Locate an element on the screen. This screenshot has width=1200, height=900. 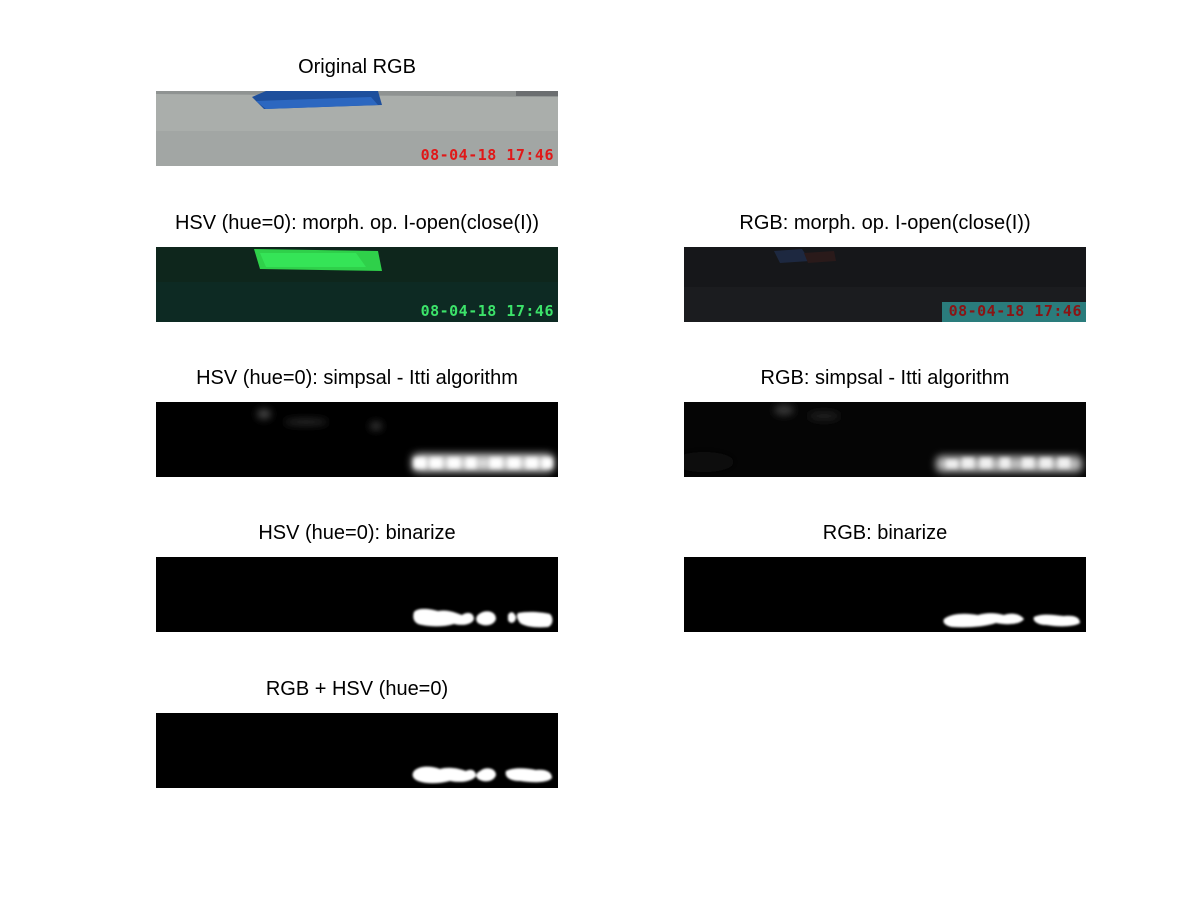
hsv-morph-image: 08-04-18 17:46 is located at coordinates (357, 284).